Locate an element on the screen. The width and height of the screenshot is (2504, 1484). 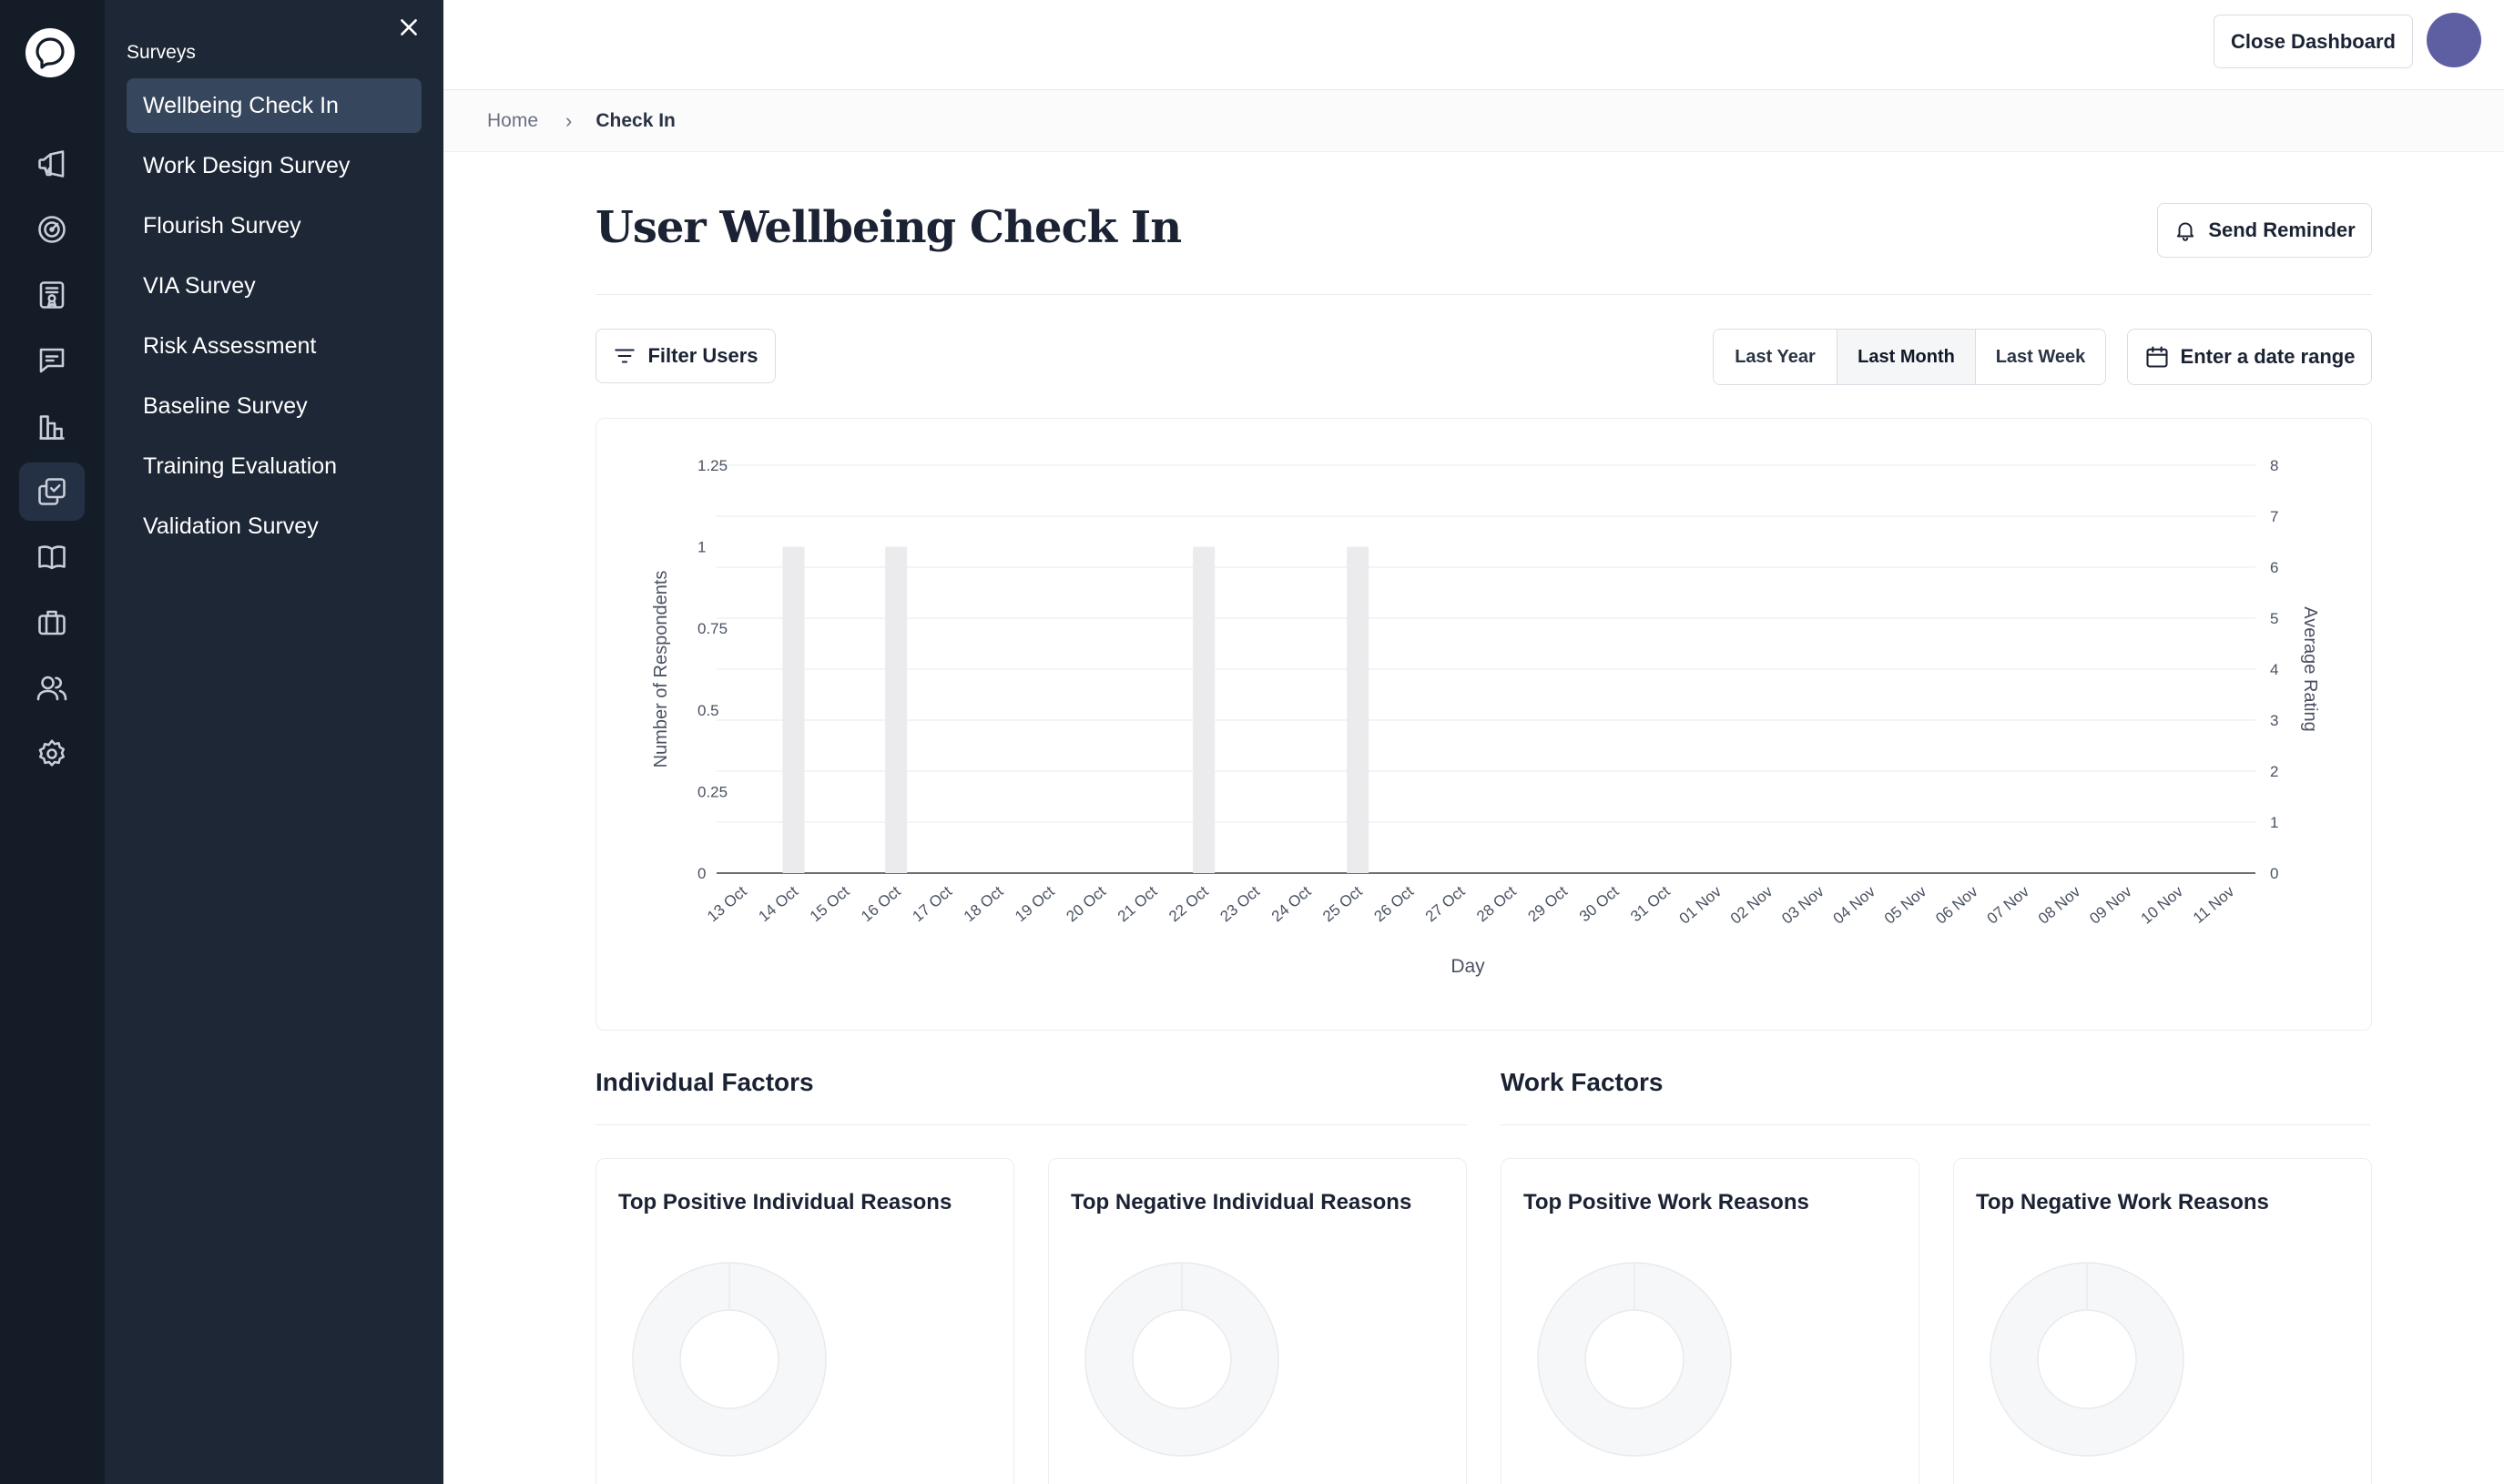
page-title: User Wellbeing Check In is located at coordinates (888, 227).